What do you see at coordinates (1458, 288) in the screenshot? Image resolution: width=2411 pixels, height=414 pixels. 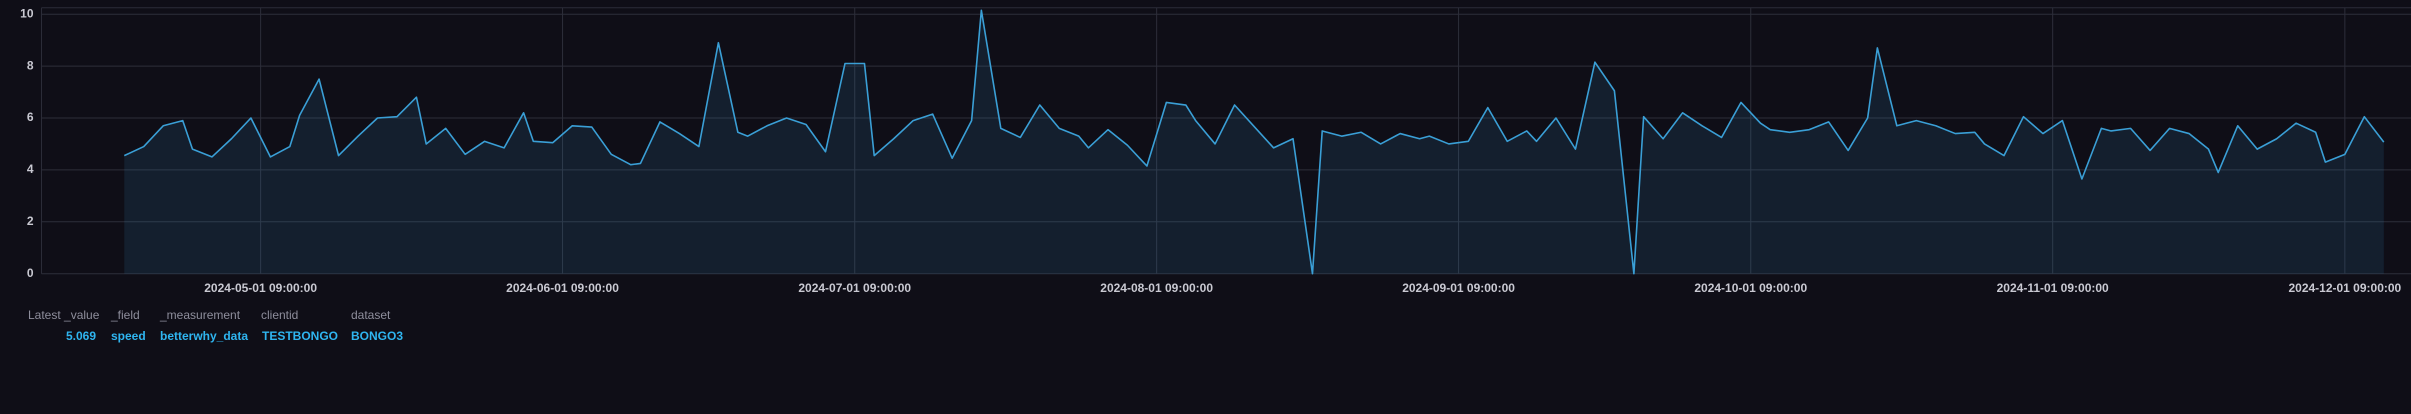 I see `x-tick-label: 2024-09-01 09:00:00` at bounding box center [1458, 288].